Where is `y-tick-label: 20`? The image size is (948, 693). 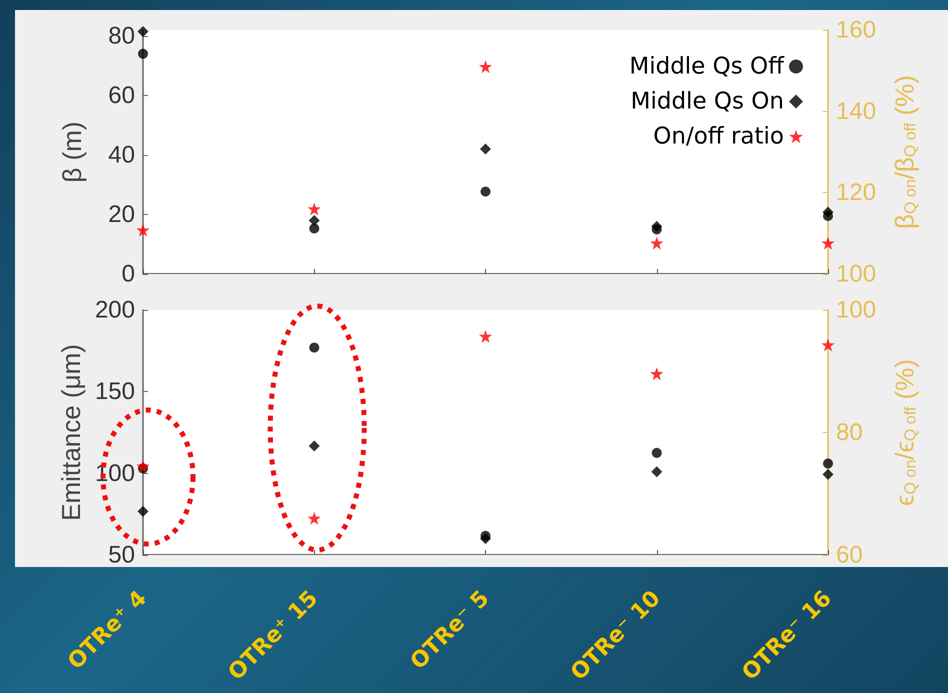
y-tick-label: 20 is located at coordinates (121, 214).